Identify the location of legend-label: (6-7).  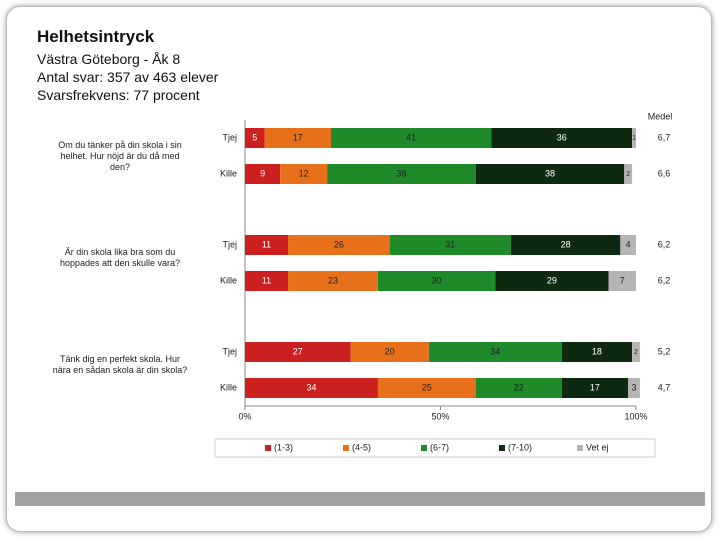
(439, 447).